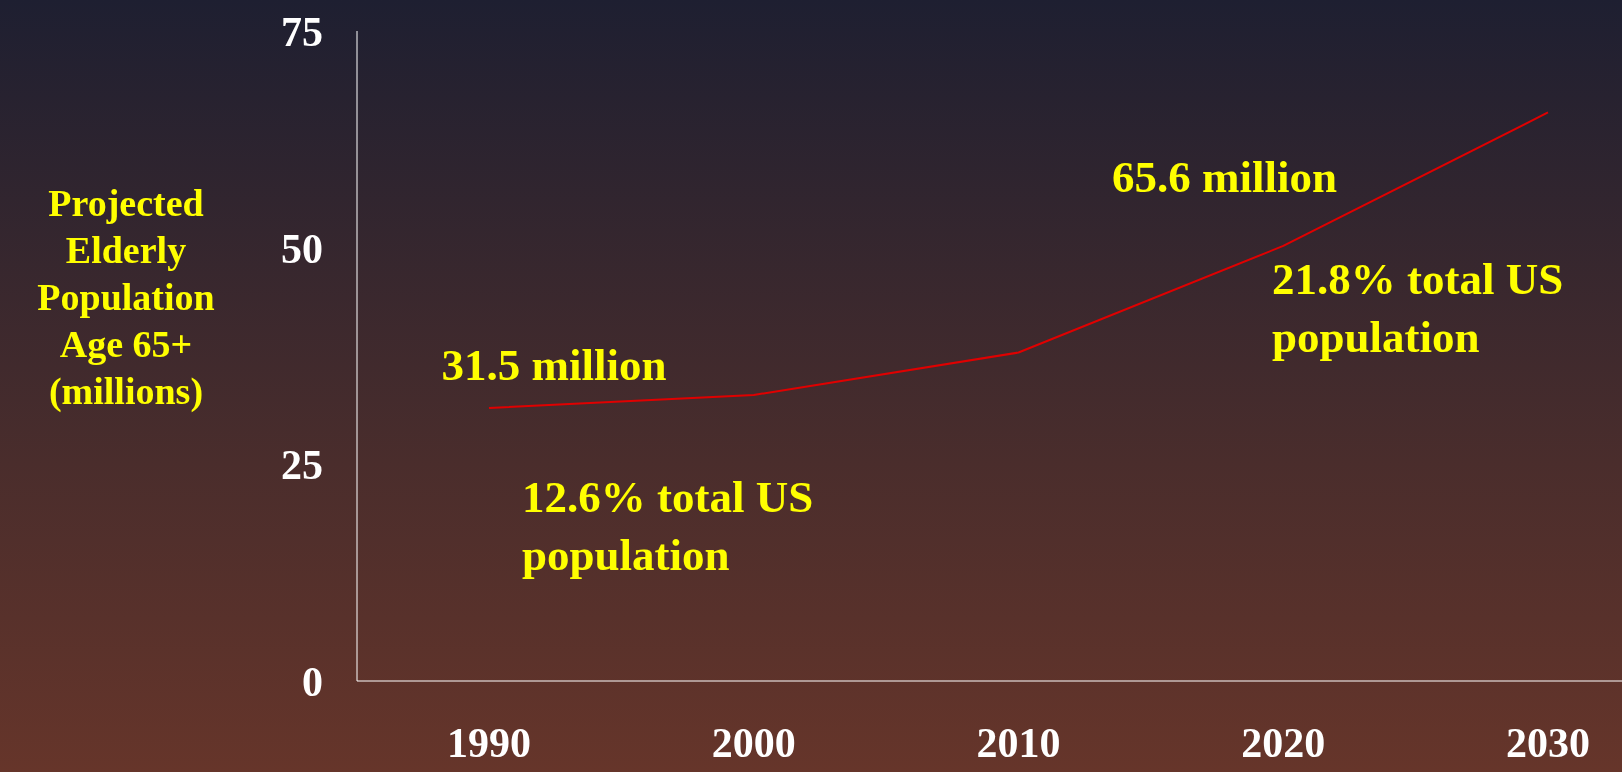  Describe the element at coordinates (302, 248) in the screenshot. I see `y-tick-label: 50` at that location.